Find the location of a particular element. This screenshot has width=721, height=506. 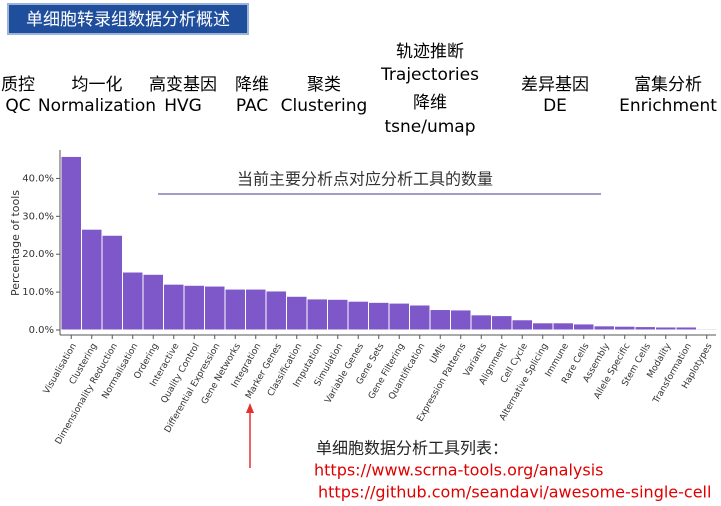

step-label: 轨迹推断 is located at coordinates (430, 52).